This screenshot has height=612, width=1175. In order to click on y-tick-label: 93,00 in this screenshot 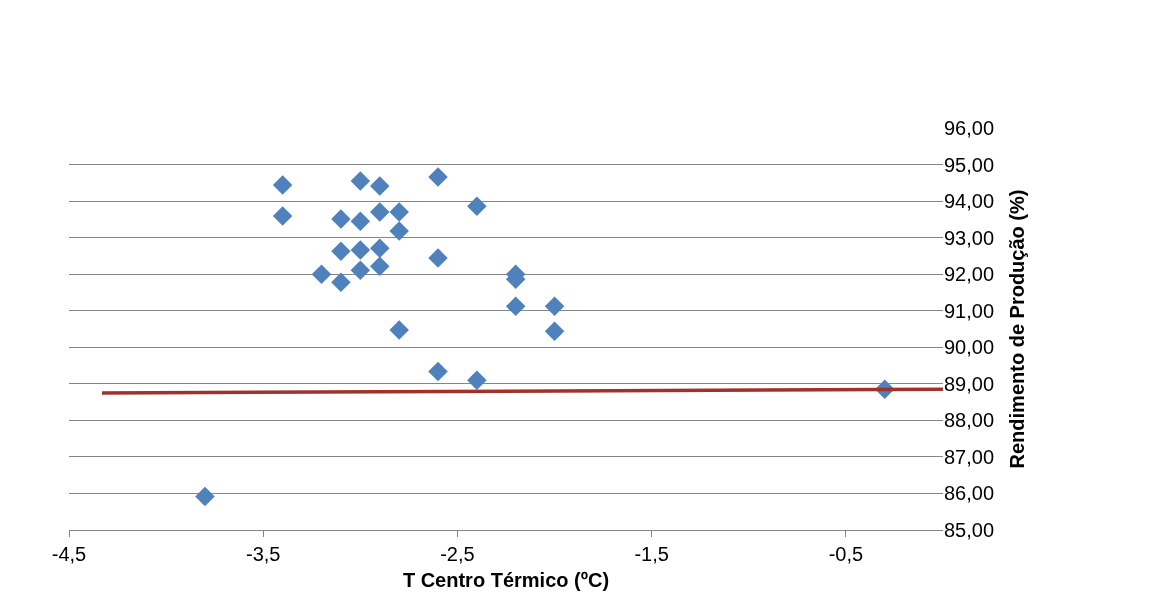, I will do `click(969, 237)`.